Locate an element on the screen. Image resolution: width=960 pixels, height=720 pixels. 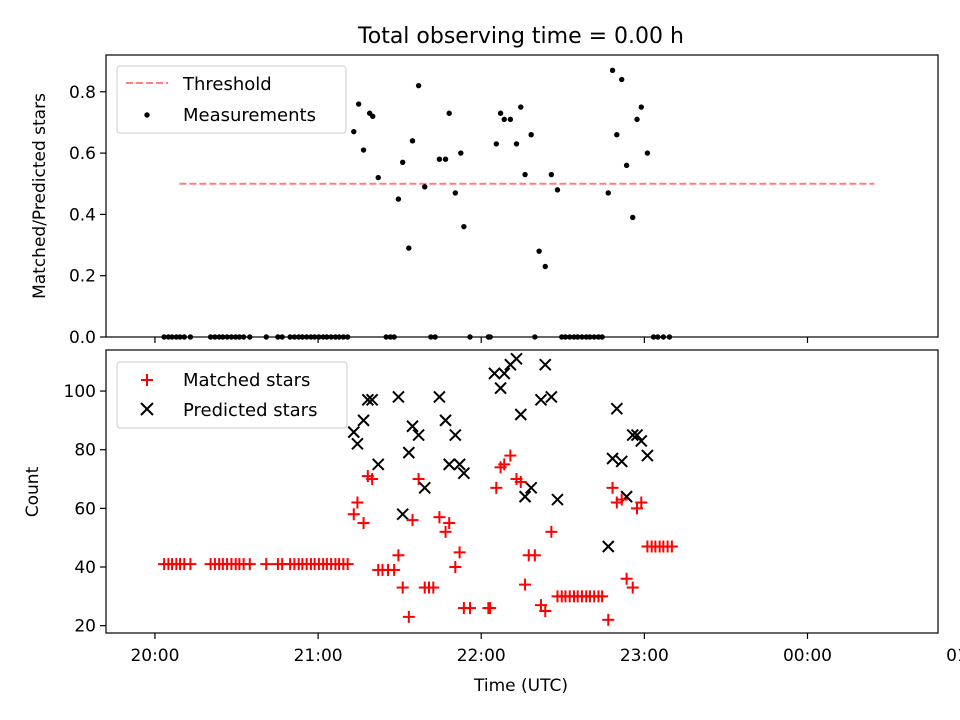
bottom-y-tick-label: 60 is located at coordinates (85, 509).